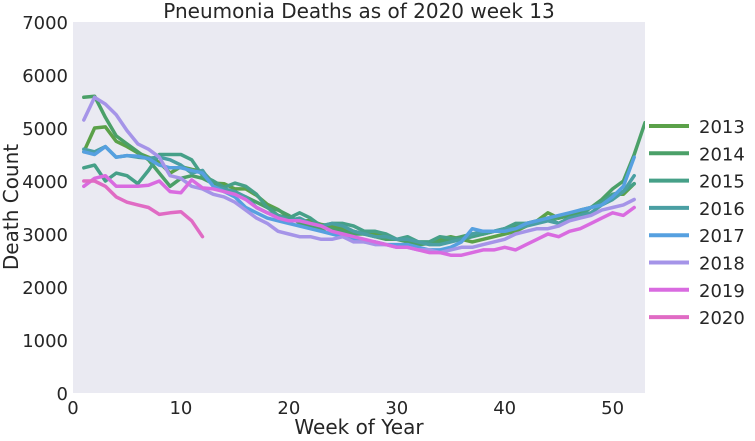 The width and height of the screenshot is (755, 441). Describe the element at coordinates (722, 264) in the screenshot. I see `legend-label-2018: 2018` at that location.